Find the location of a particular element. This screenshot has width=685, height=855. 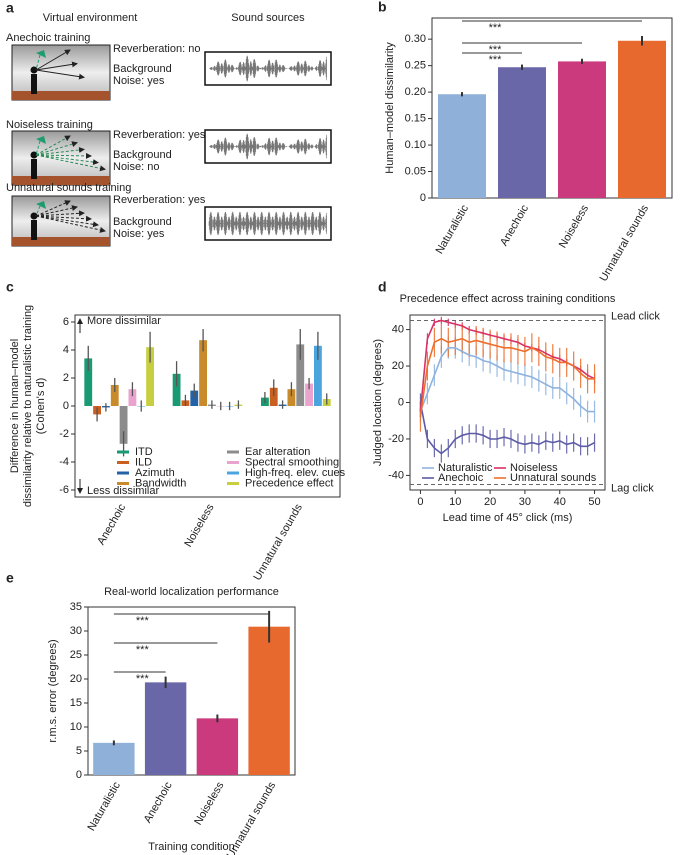

y-tick-label: 35 is located at coordinates (76, 607).